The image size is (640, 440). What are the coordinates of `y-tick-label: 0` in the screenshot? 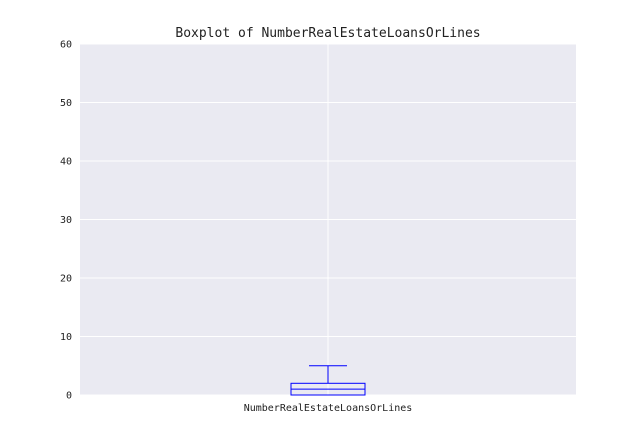 It's located at (69, 396).